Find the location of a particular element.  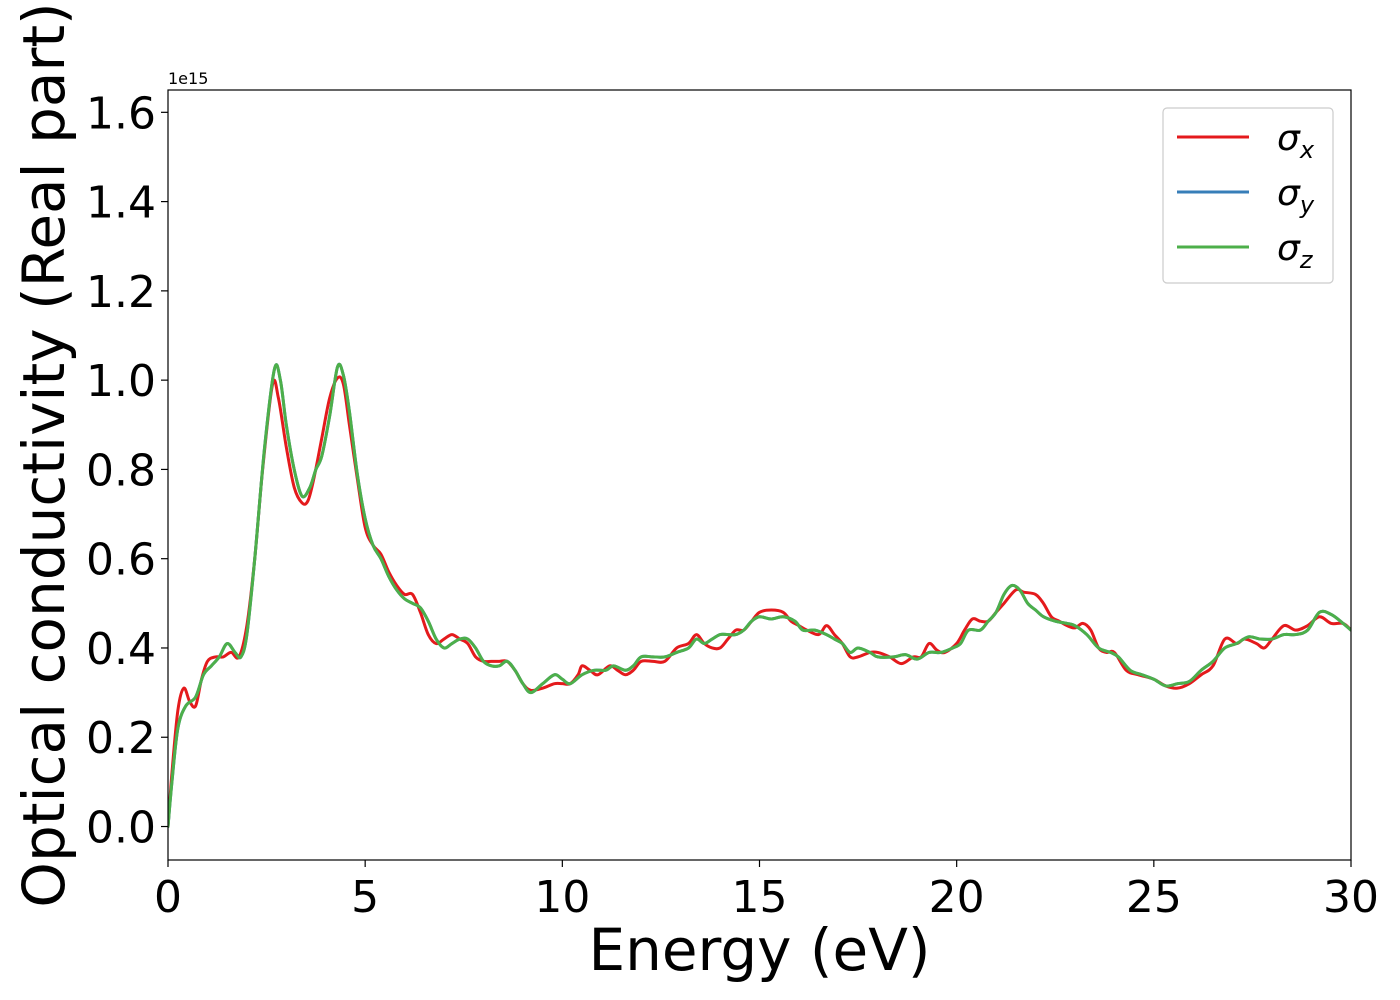

y-offset-label: 1e15 is located at coordinates (188, 78).